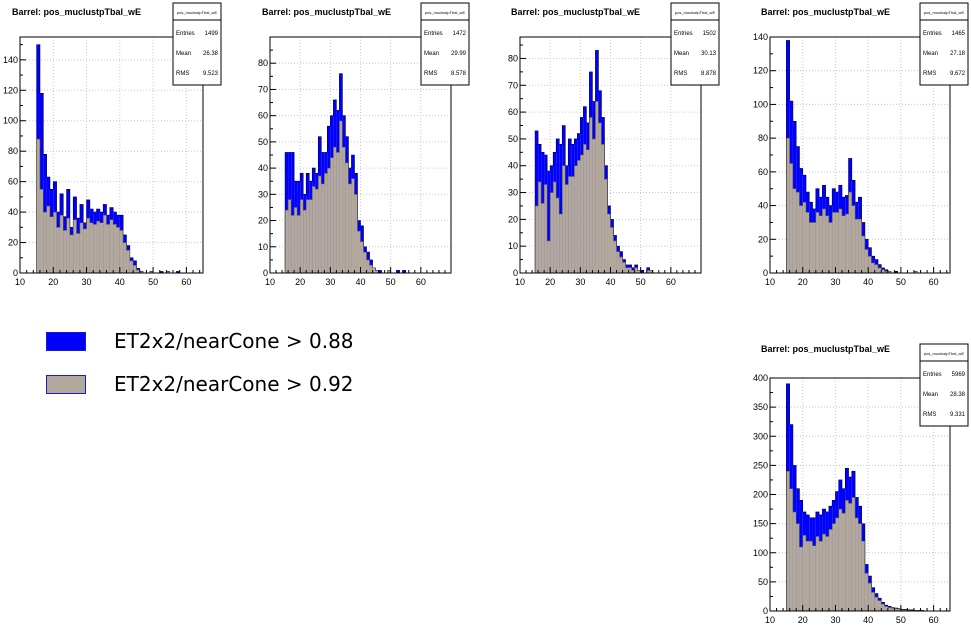 The image size is (971, 633). What do you see at coordinates (111, 155) in the screenshot?
I see `plot-frame` at bounding box center [111, 155].